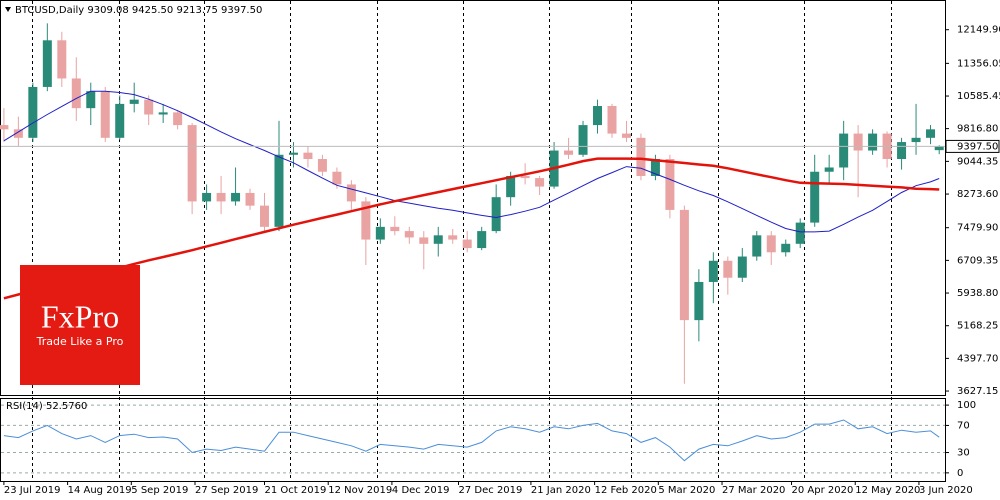 The width and height of the screenshot is (1000, 500). Describe the element at coordinates (963, 425) in the screenshot. I see `y-tick-label: 70` at that location.